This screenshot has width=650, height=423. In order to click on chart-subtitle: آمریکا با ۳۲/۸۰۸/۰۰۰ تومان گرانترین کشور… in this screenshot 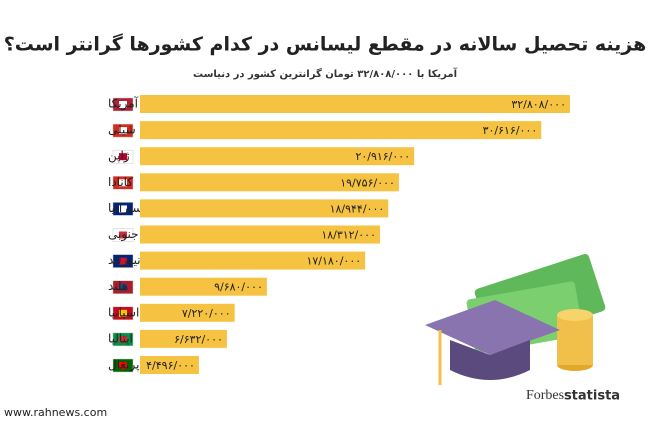, I will do `click(325, 73)`.